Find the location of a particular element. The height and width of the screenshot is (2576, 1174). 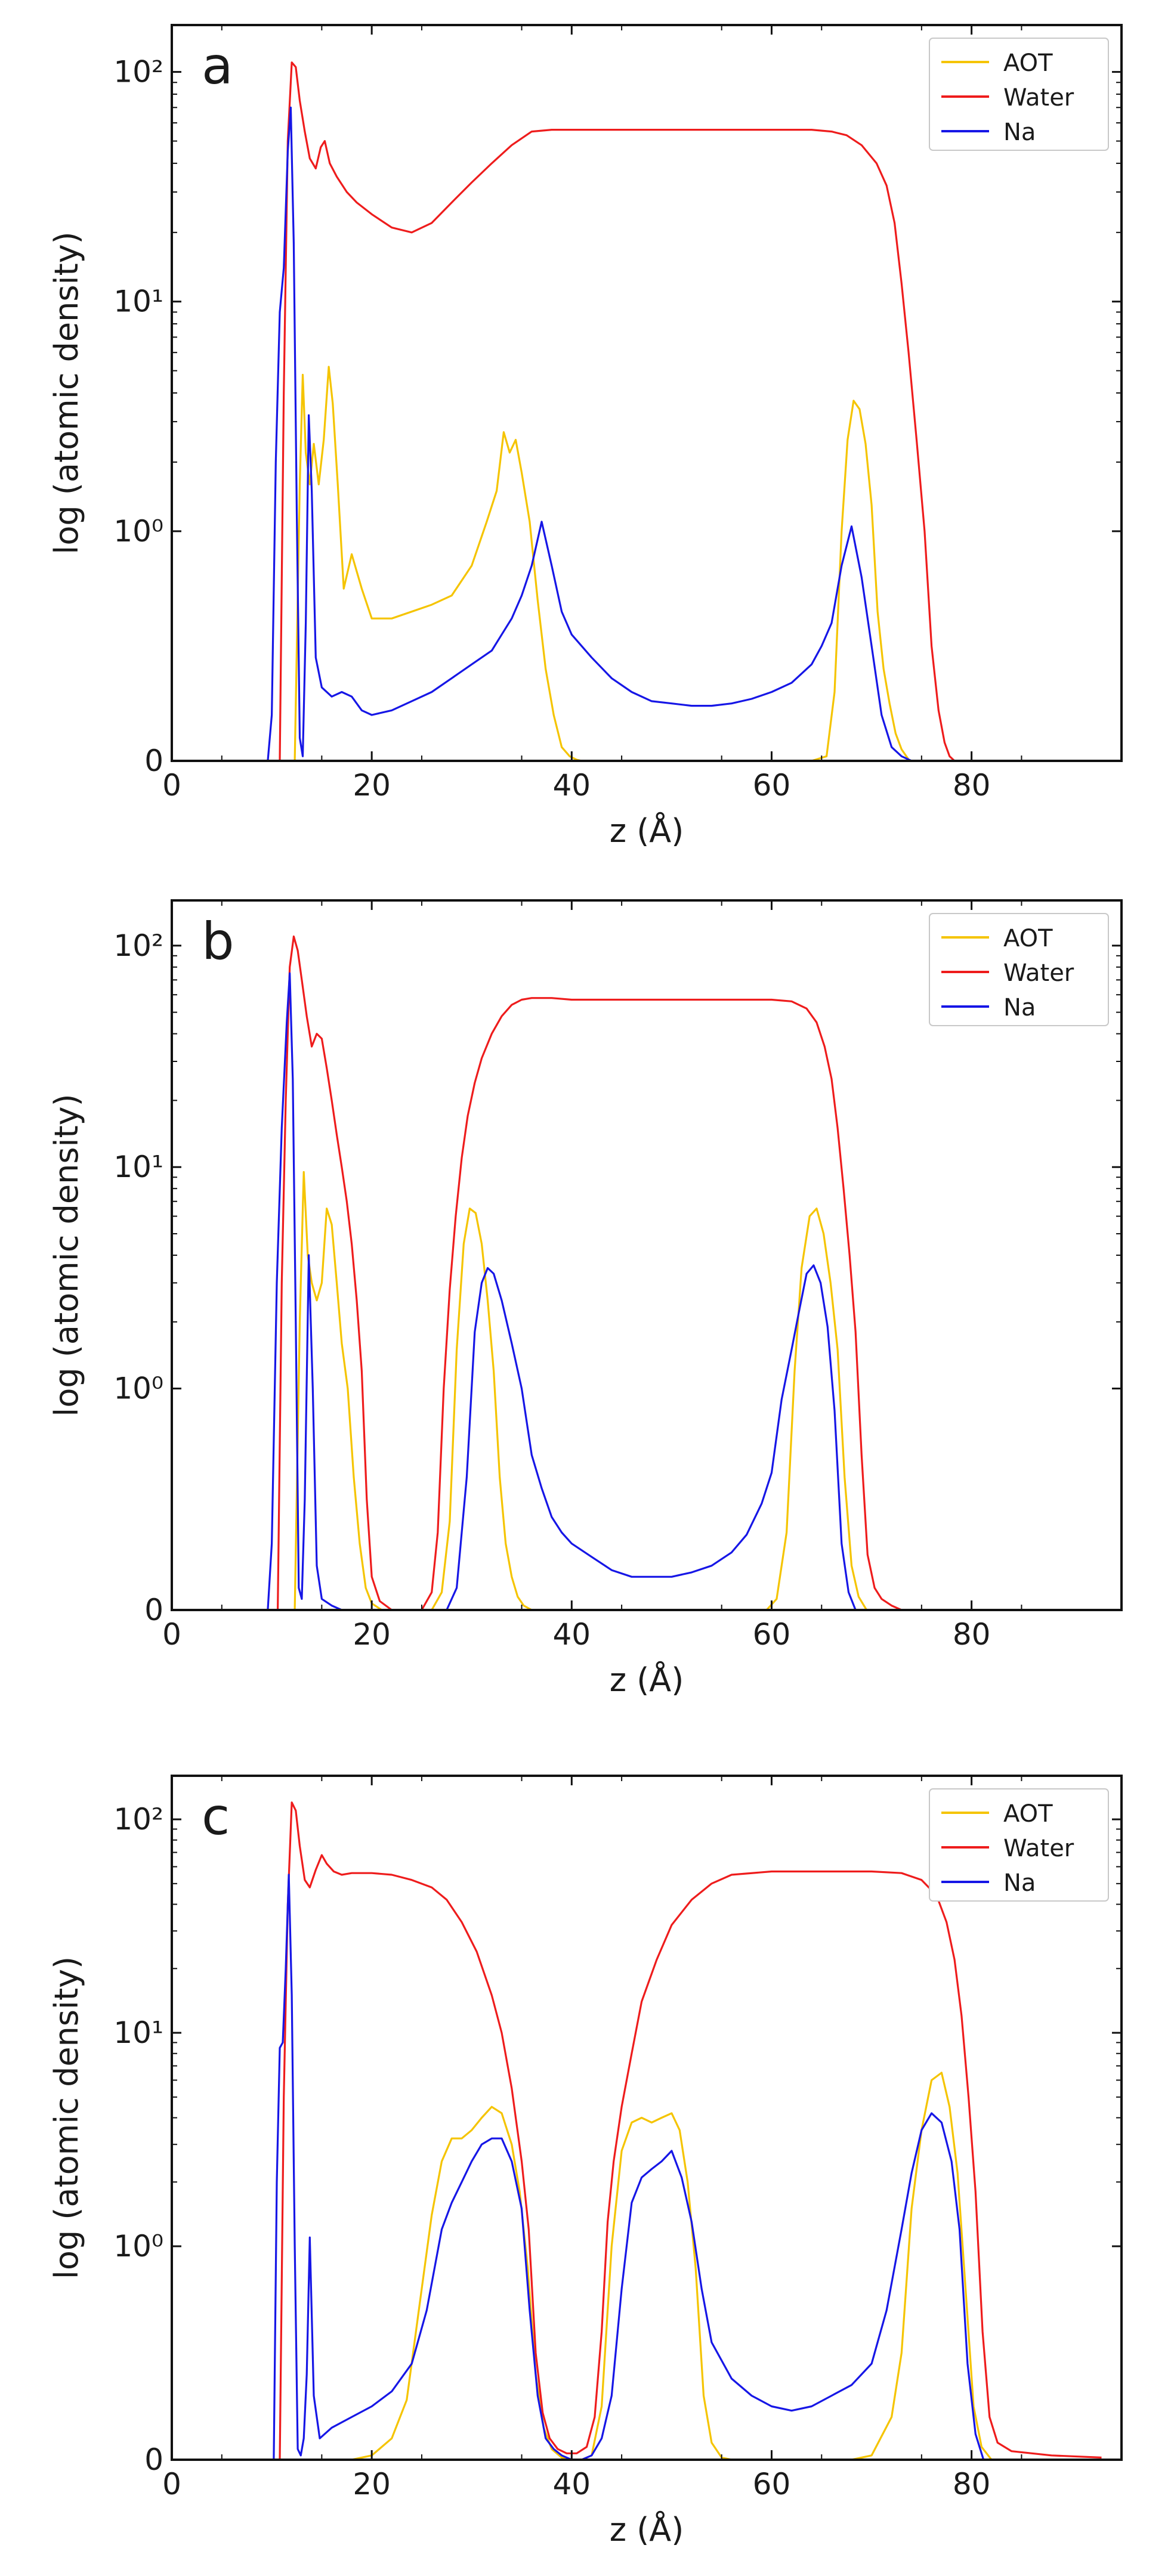

panel-label: c is located at coordinates (216, 1817).